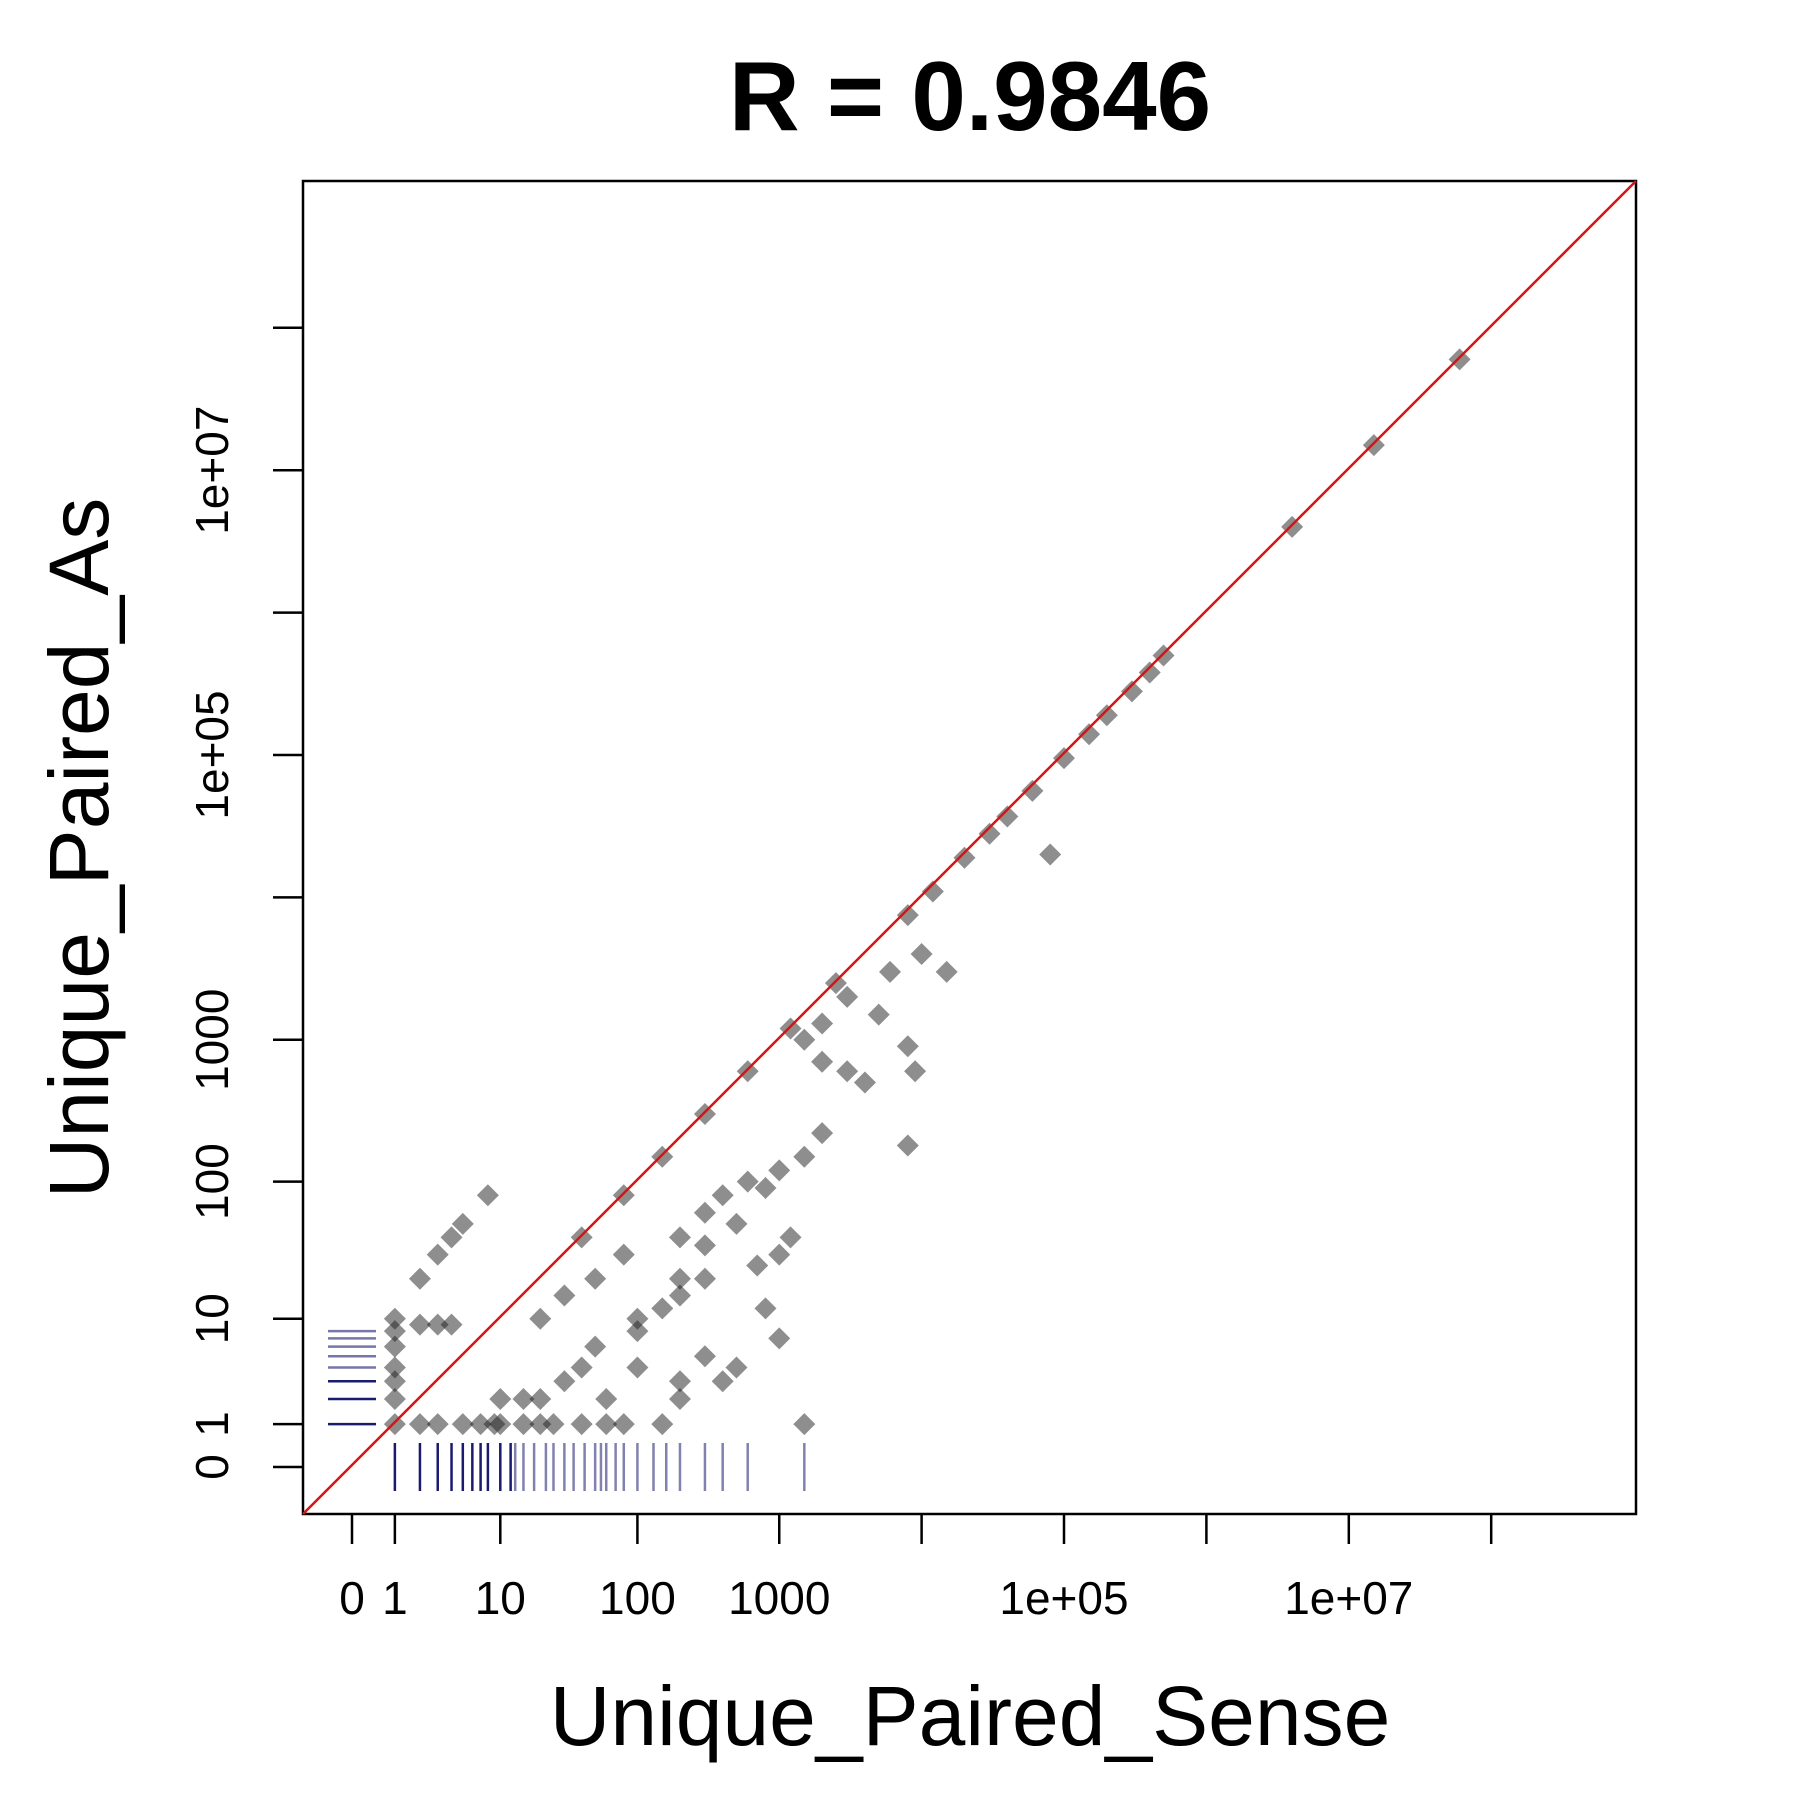 This screenshot has width=1800, height=1805. What do you see at coordinates (395, 1598) in the screenshot?
I see `x-tick-label: 1` at bounding box center [395, 1598].